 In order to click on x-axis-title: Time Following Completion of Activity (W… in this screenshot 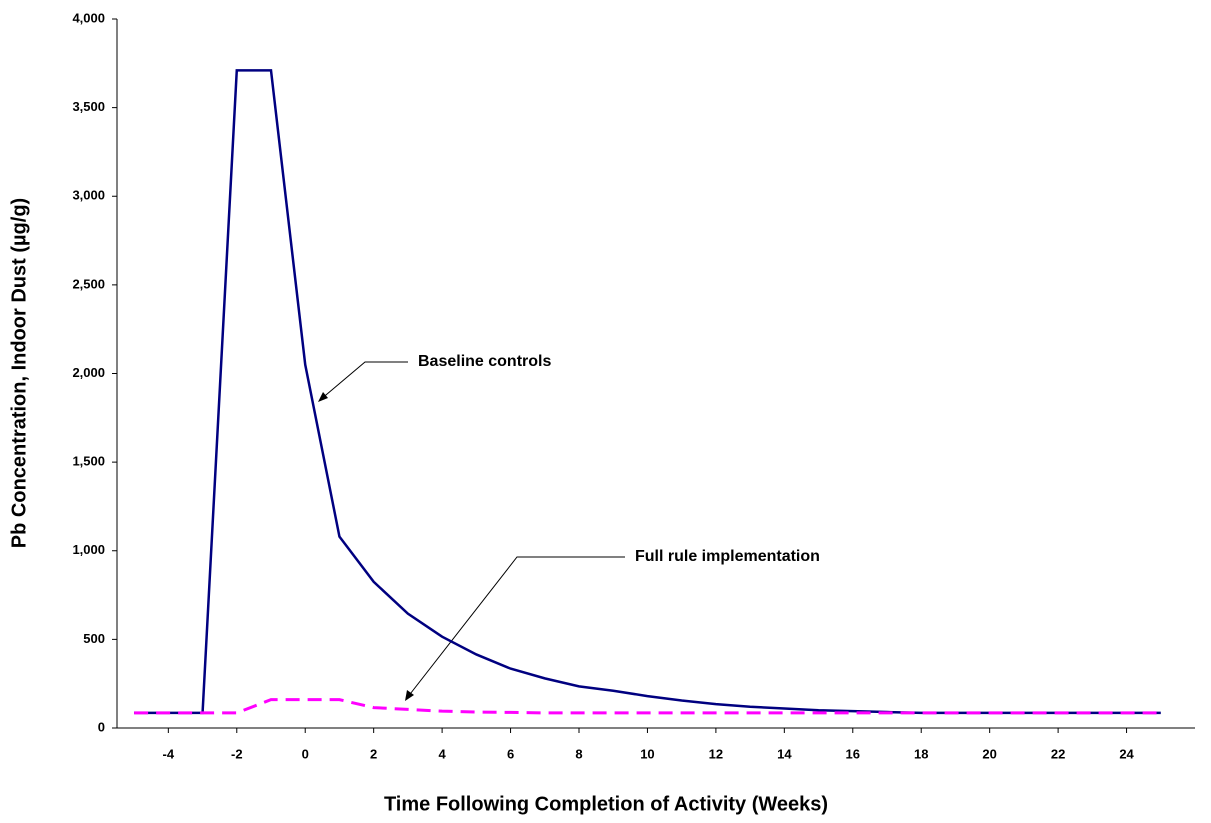, I will do `click(606, 804)`.